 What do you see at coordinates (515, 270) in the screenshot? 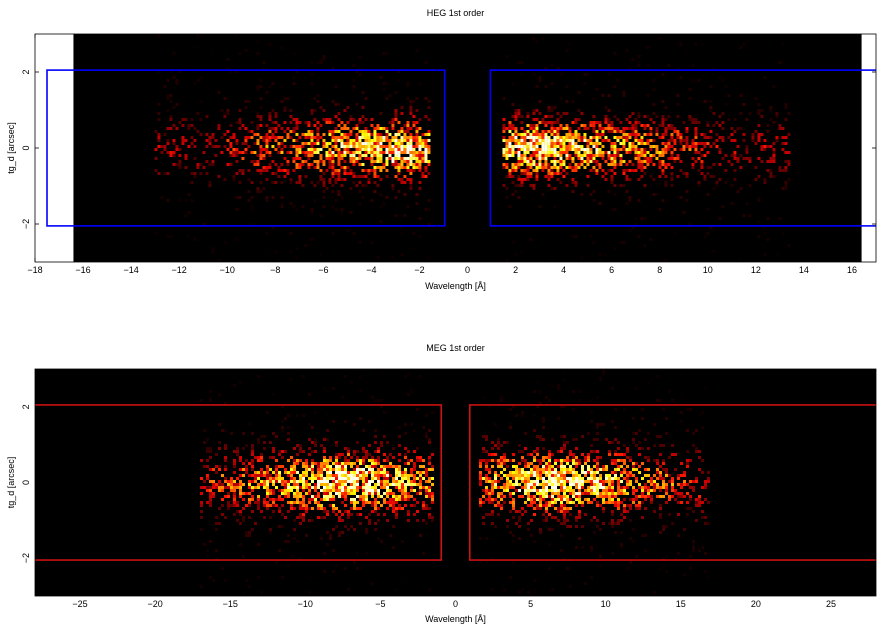
I see `x-tick-label: 2` at bounding box center [515, 270].